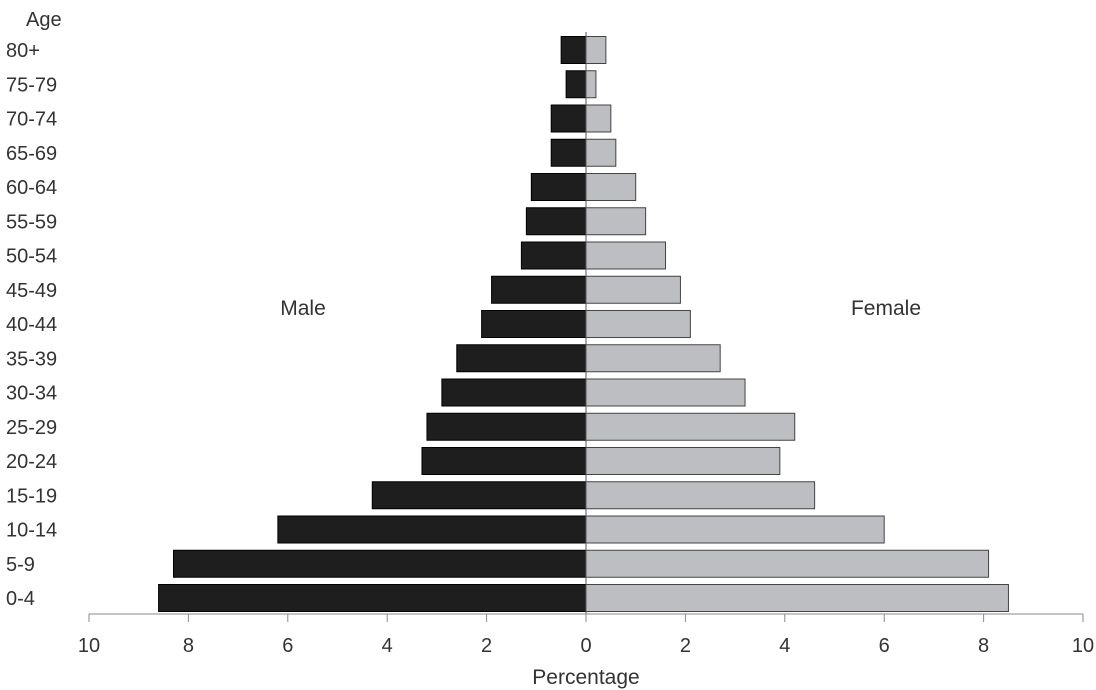 The image size is (1096, 690). I want to click on y-tick-label: 35-39, so click(31, 359).